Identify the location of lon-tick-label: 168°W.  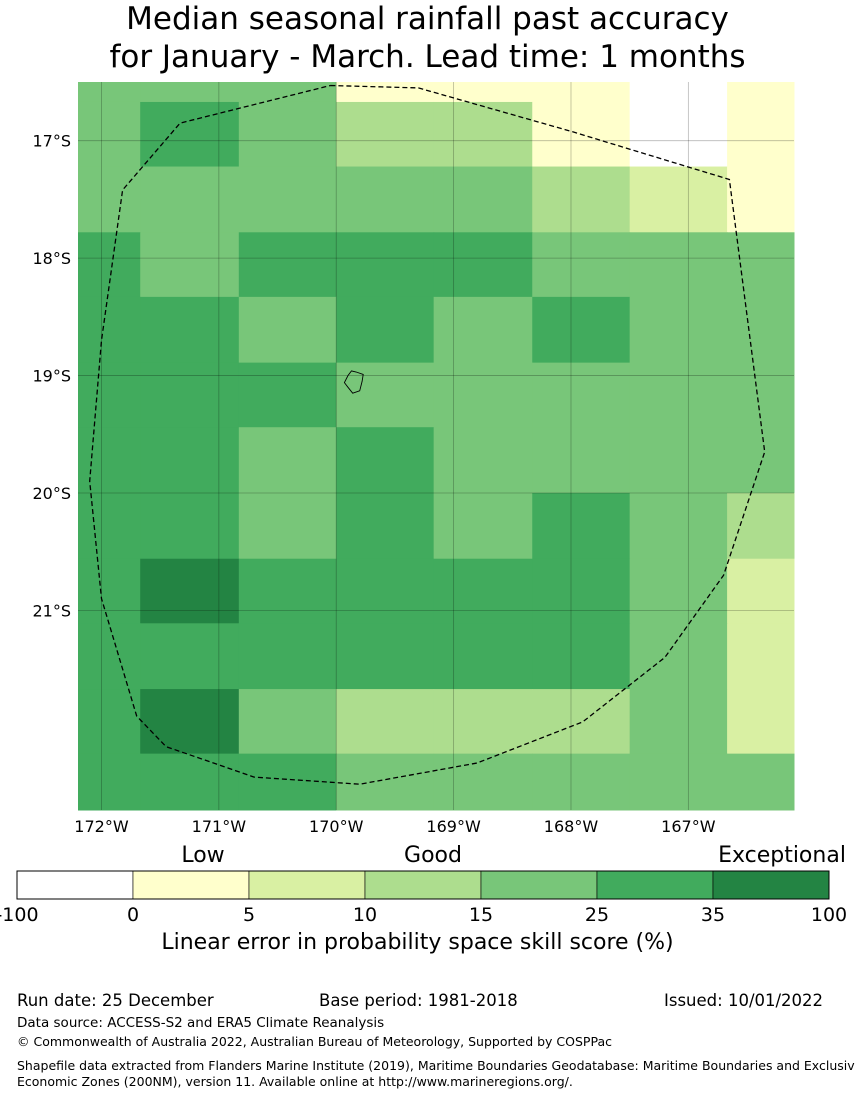
(571, 826).